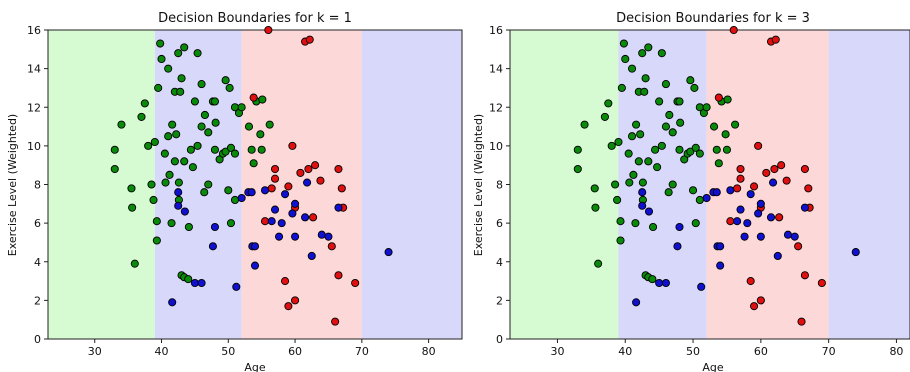 The height and width of the screenshot is (372, 910). I want to click on chart-title: Decision Boundaries for k = 1, so click(255, 18).